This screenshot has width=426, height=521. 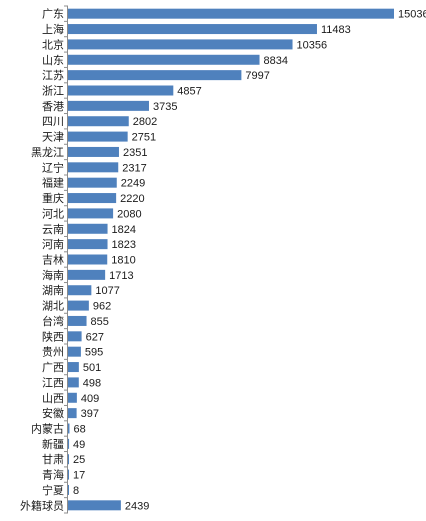 I want to click on category-label: 青海, so click(x=53, y=475).